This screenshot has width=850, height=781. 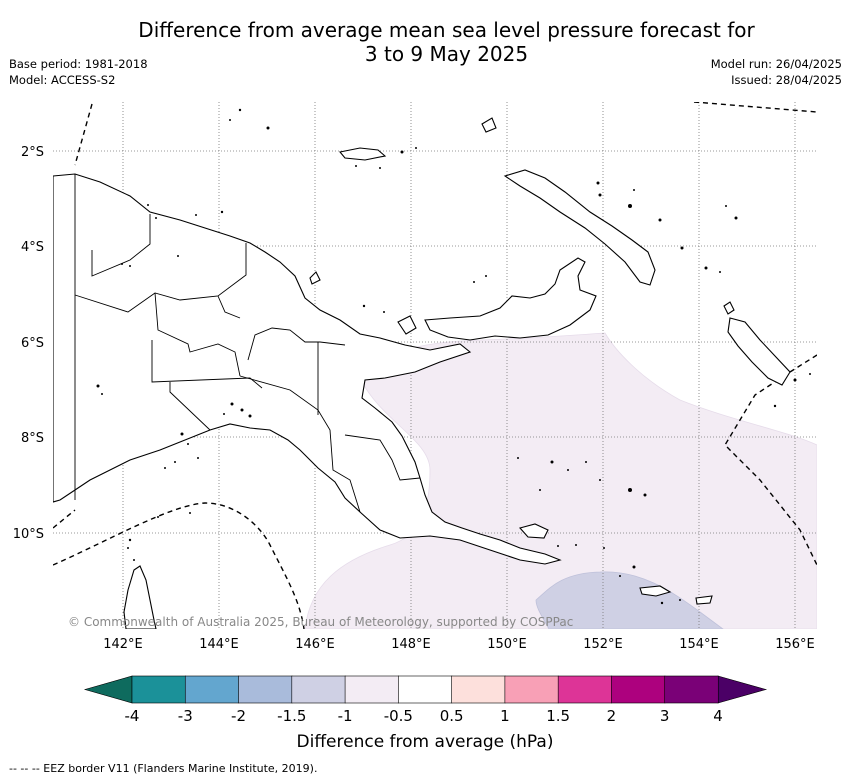 I want to click on colorbar-tick-label: 2, so click(x=612, y=716).